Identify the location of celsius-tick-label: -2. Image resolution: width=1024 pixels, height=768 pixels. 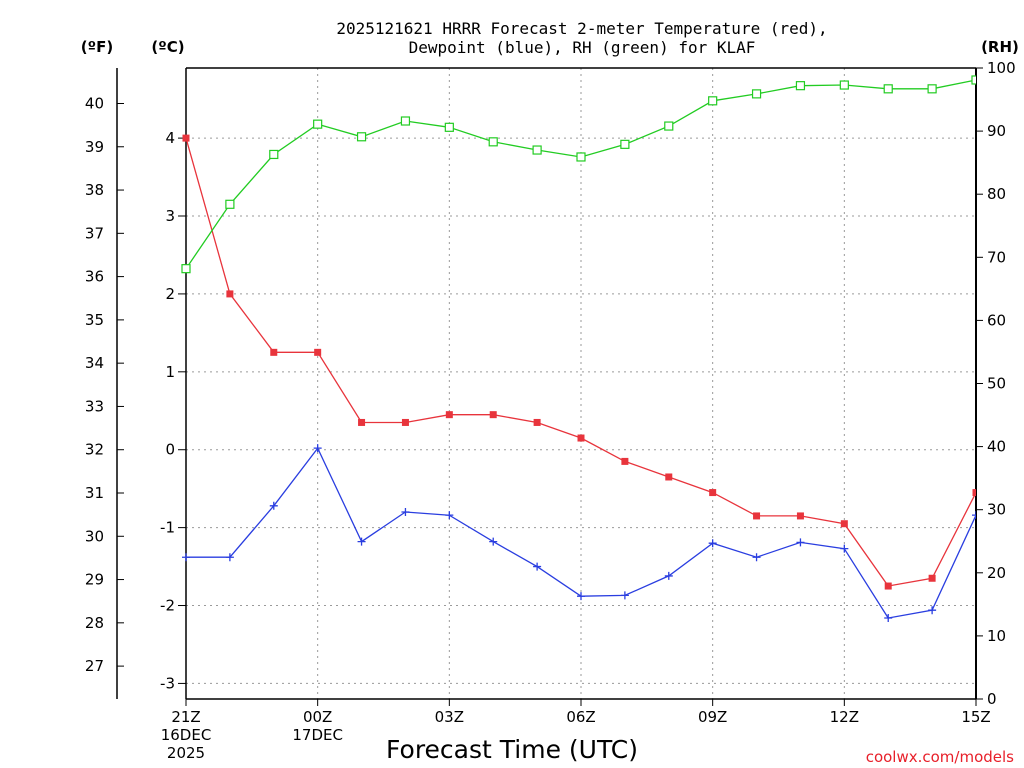
(167, 606).